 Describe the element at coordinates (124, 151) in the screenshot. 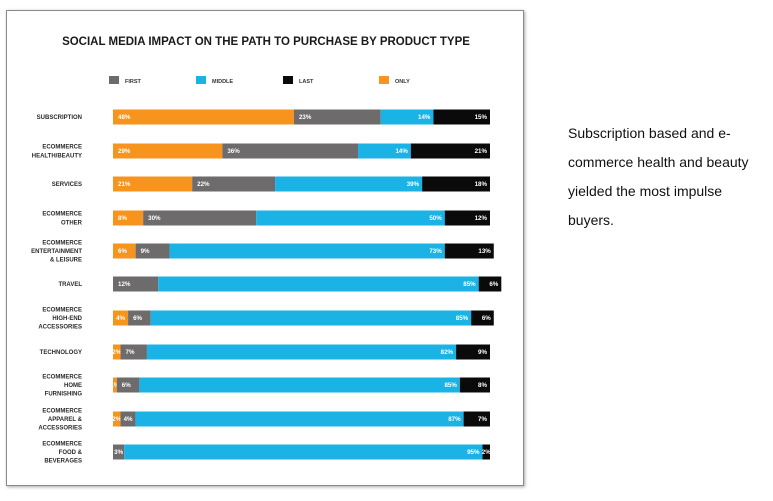

I see `bar-label-only: 29%` at that location.